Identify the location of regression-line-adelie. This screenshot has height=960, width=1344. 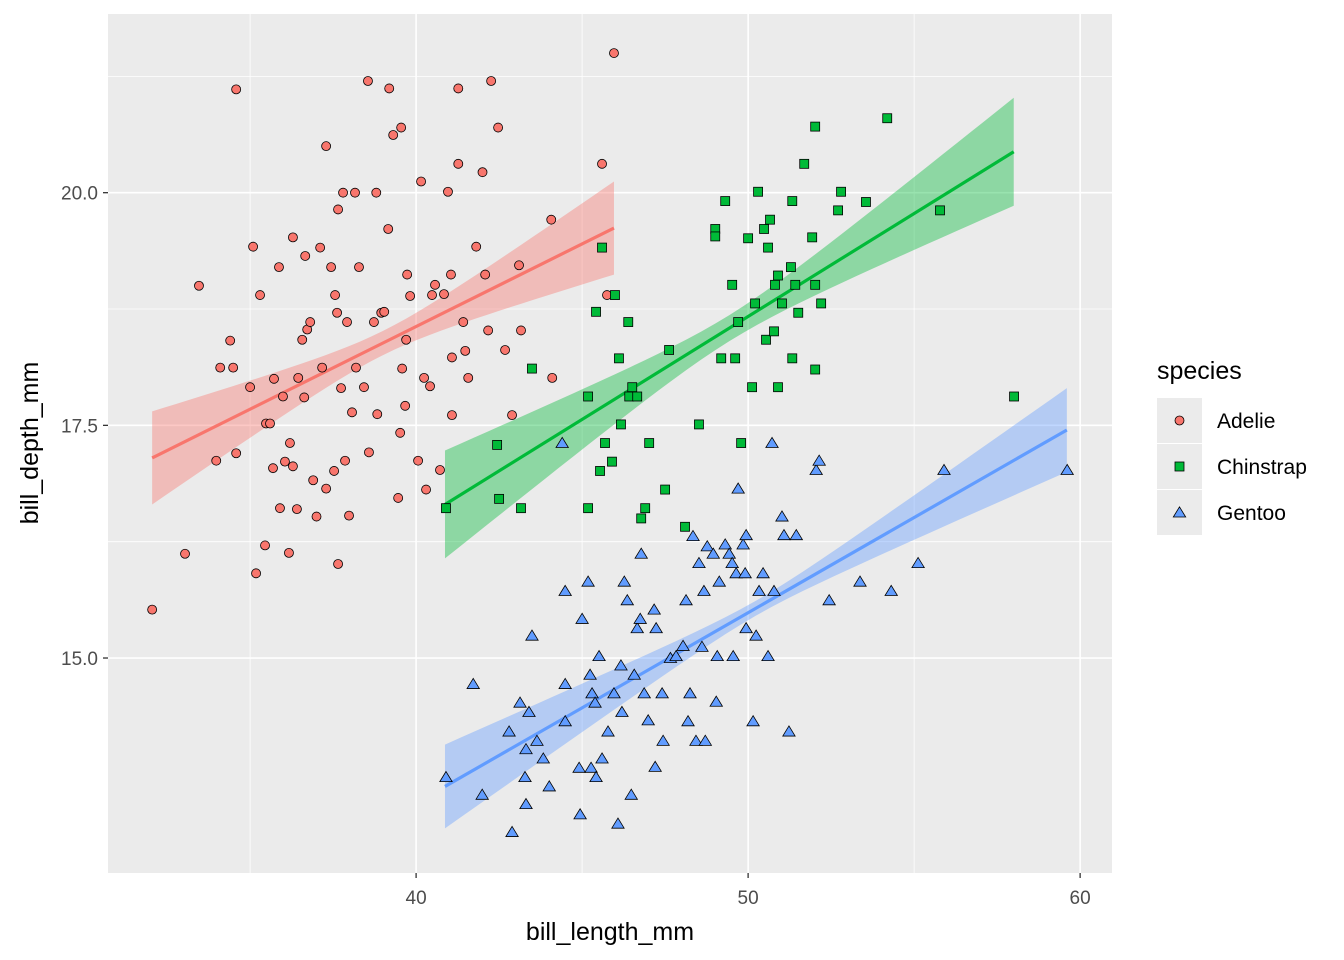
(383, 343).